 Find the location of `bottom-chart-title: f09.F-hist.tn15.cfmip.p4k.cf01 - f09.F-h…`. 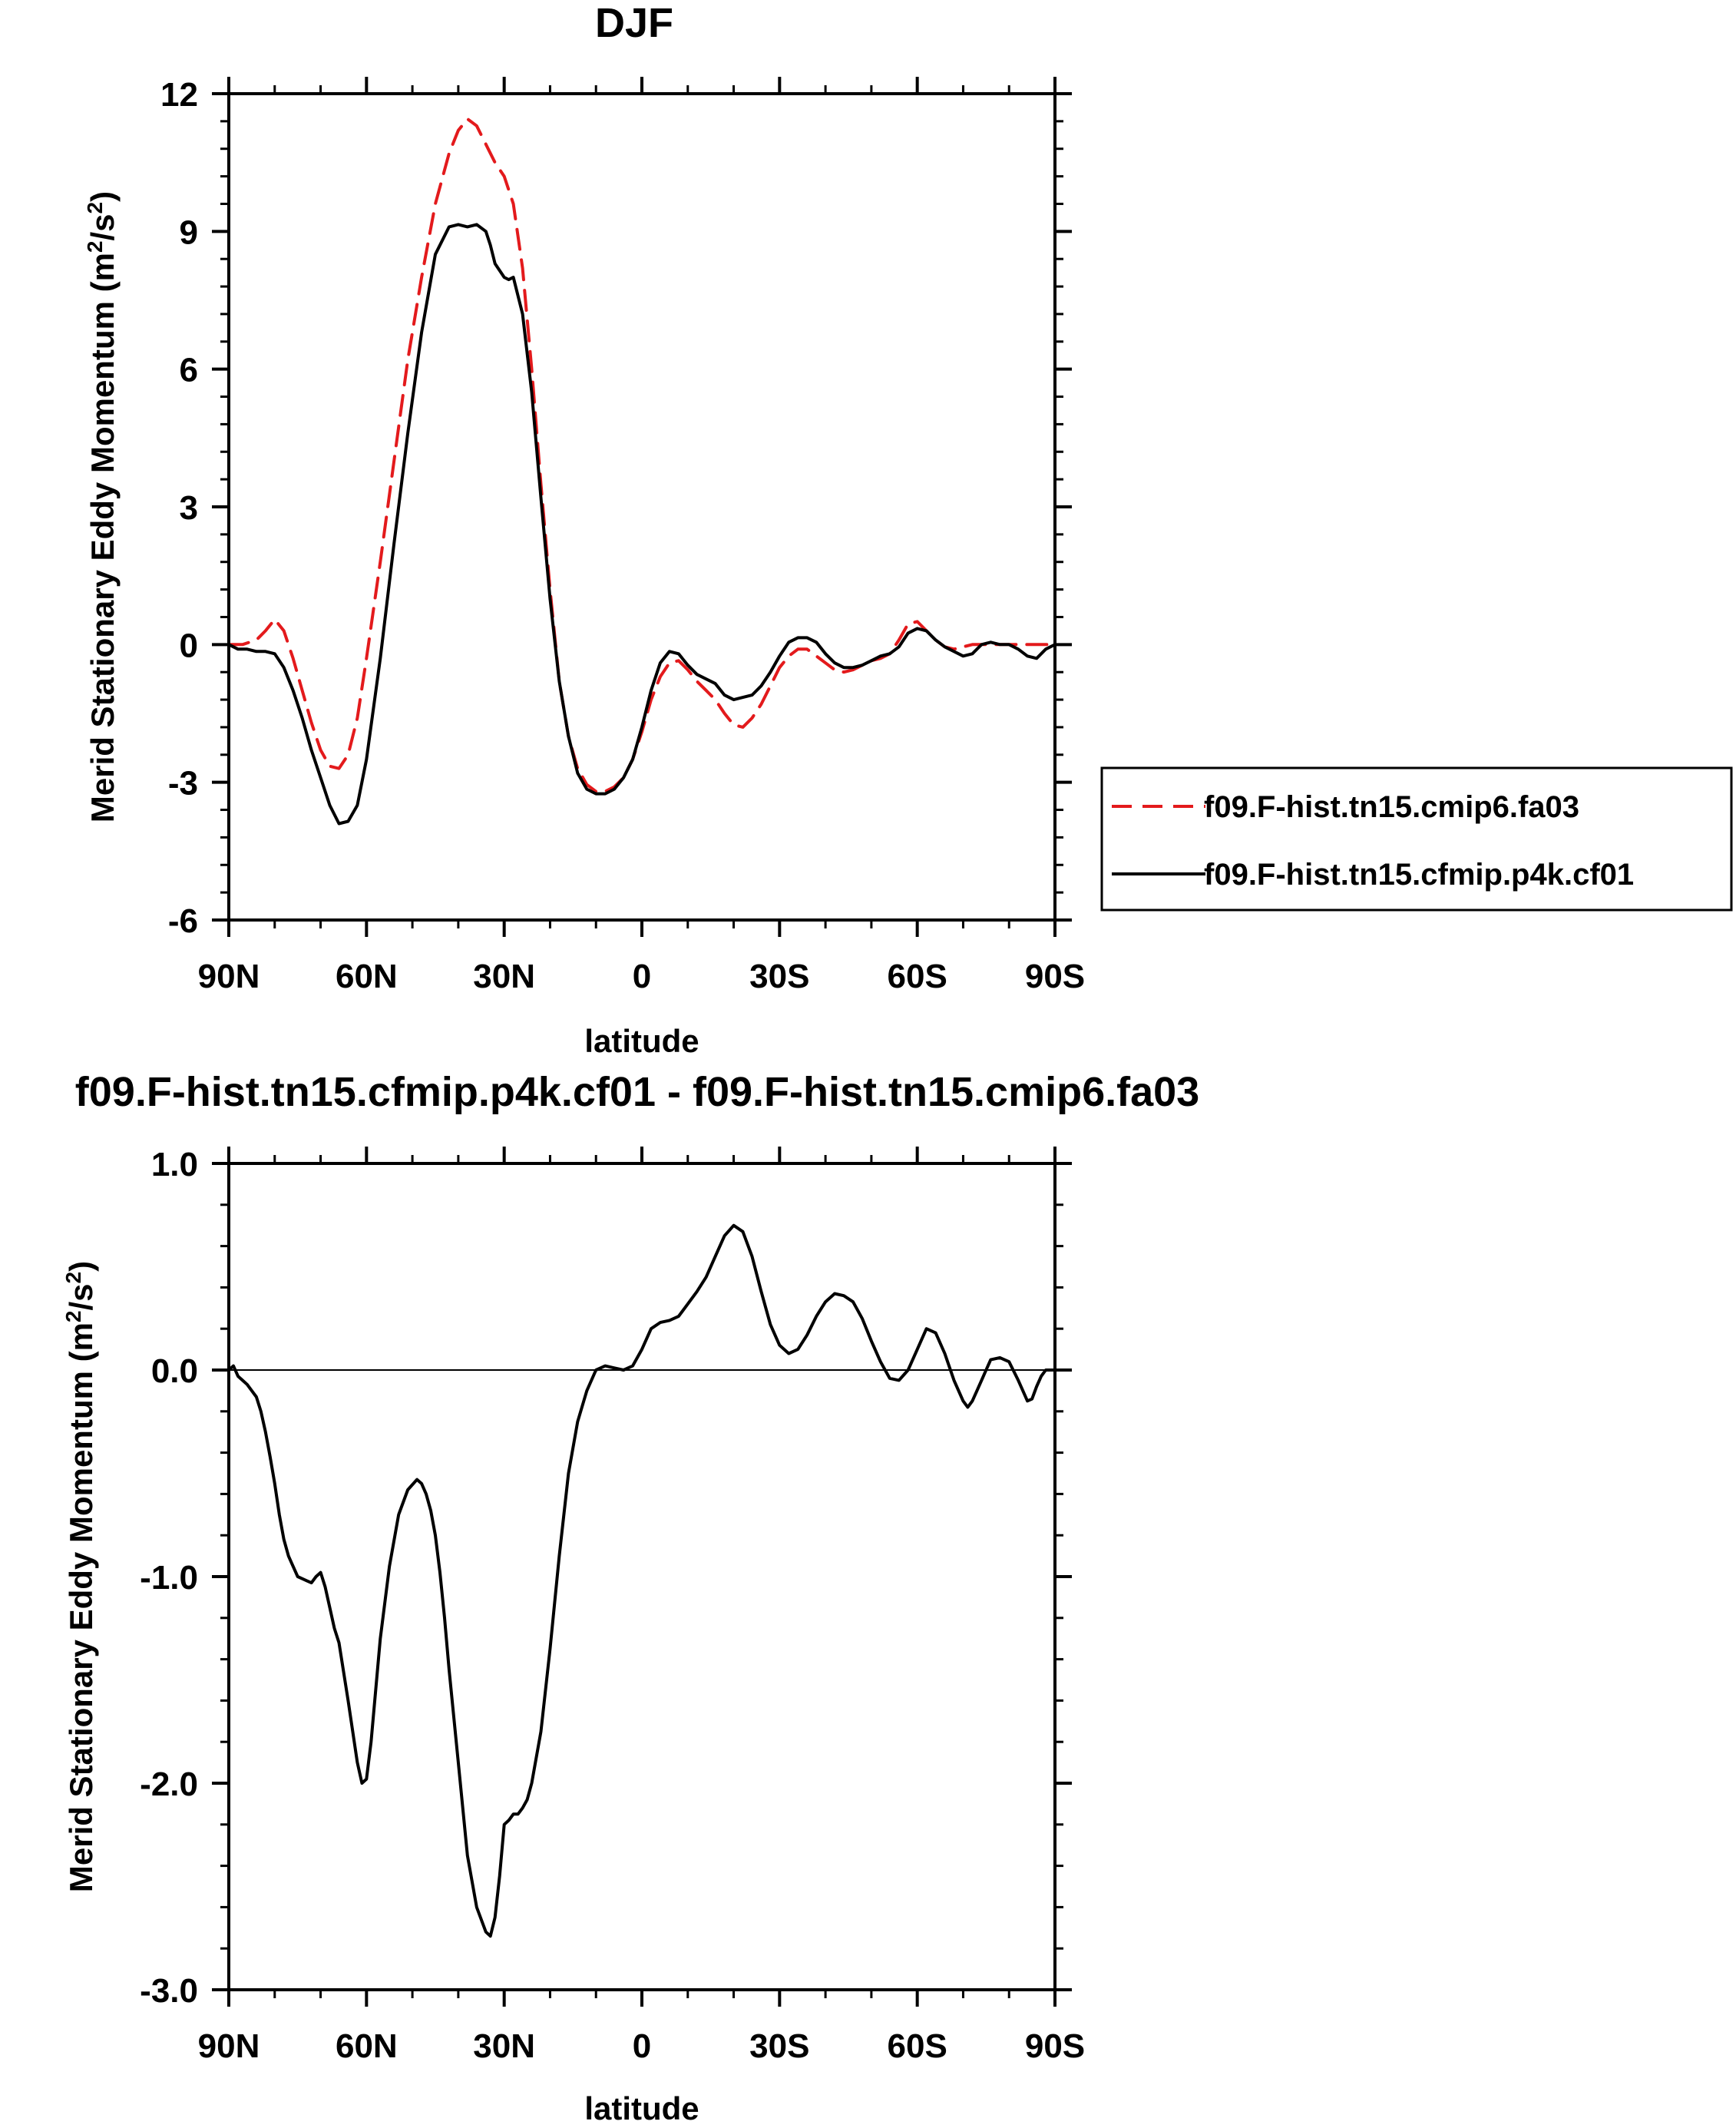

bottom-chart-title: f09.F-hist.tn15.cfmip.p4k.cf01 - f09.F-h… is located at coordinates (637, 1092).